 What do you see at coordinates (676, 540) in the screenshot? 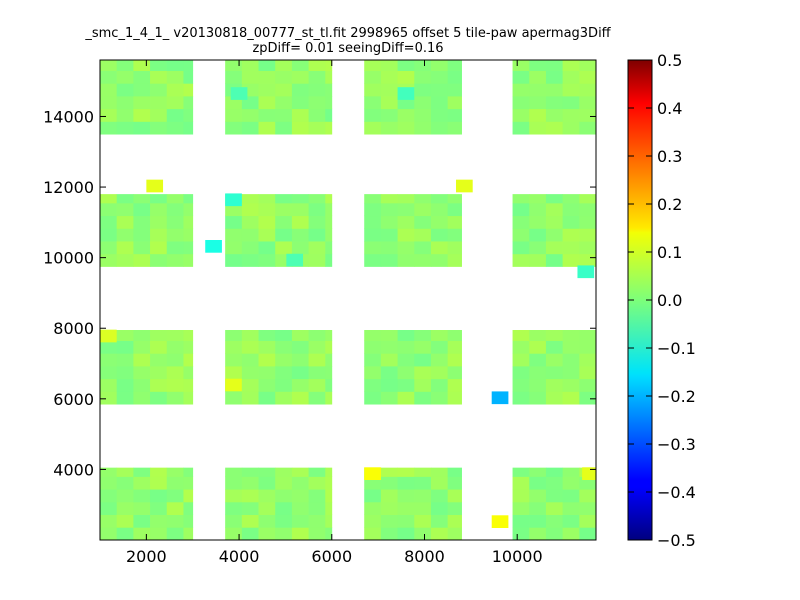
I see `colorbar-tick-label: −0.5` at bounding box center [676, 540].